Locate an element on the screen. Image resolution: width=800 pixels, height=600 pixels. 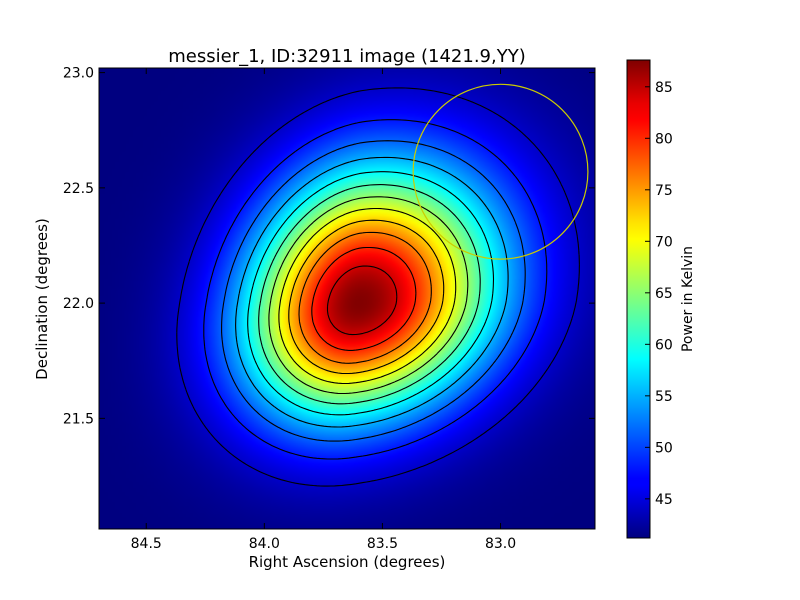
y-tick-label: 21.5 is located at coordinates (78, 419).